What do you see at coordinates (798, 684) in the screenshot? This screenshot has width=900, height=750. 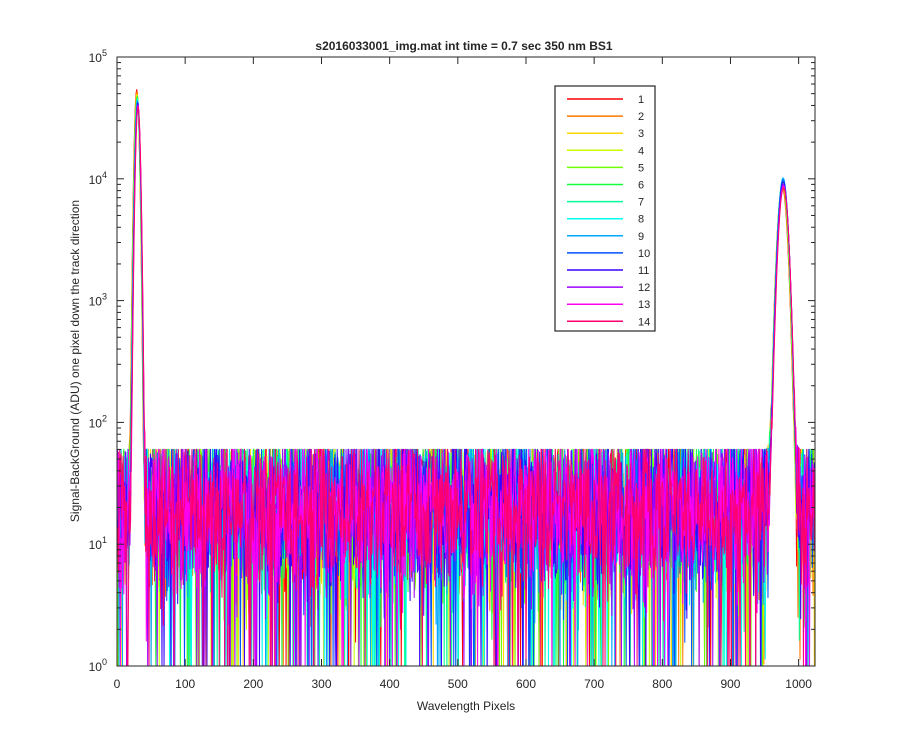 I see `x-tick-label: 1000` at bounding box center [798, 684].